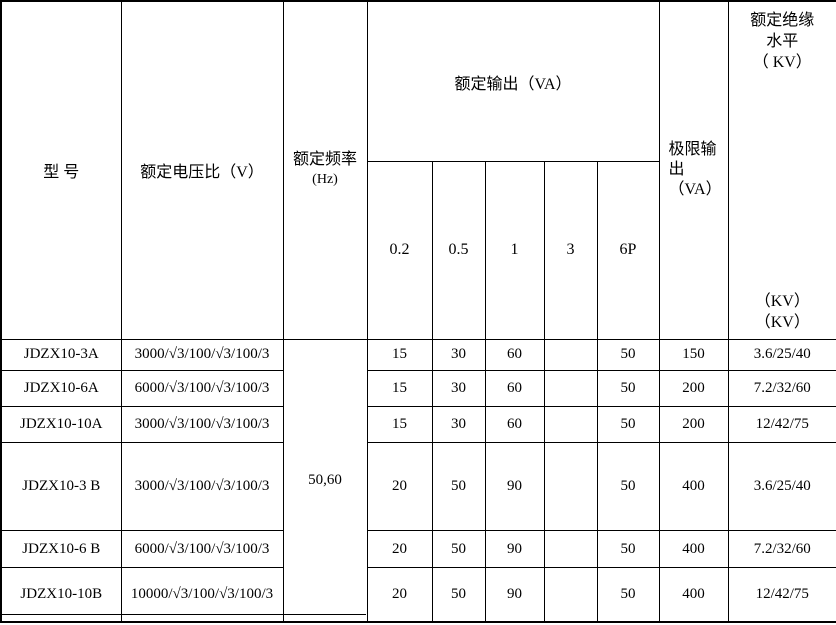 Image resolution: width=836 pixels, height=625 pixels. What do you see at coordinates (61, 354) in the screenshot?
I see `cell-model: JDZX10-3A` at bounding box center [61, 354].